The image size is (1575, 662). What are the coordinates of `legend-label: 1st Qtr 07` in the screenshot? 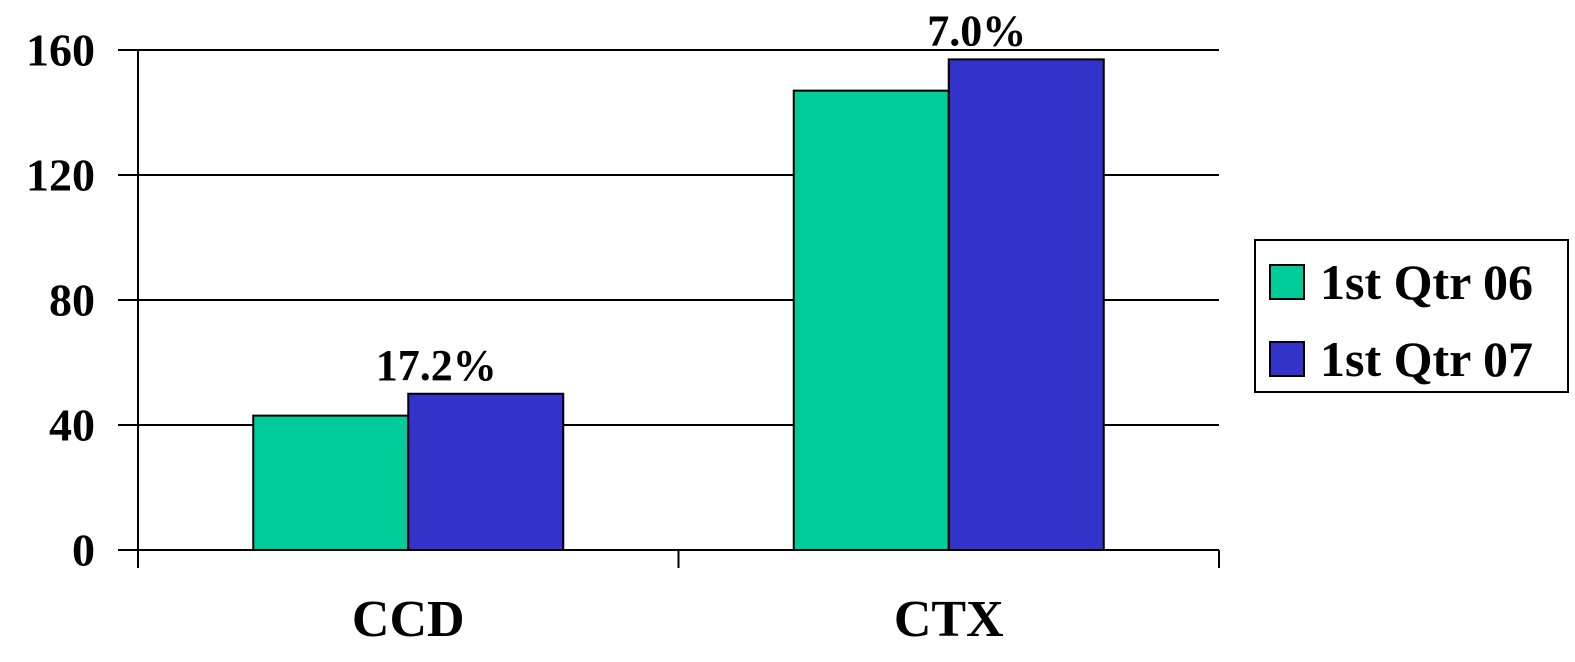 It's located at (1426, 359).